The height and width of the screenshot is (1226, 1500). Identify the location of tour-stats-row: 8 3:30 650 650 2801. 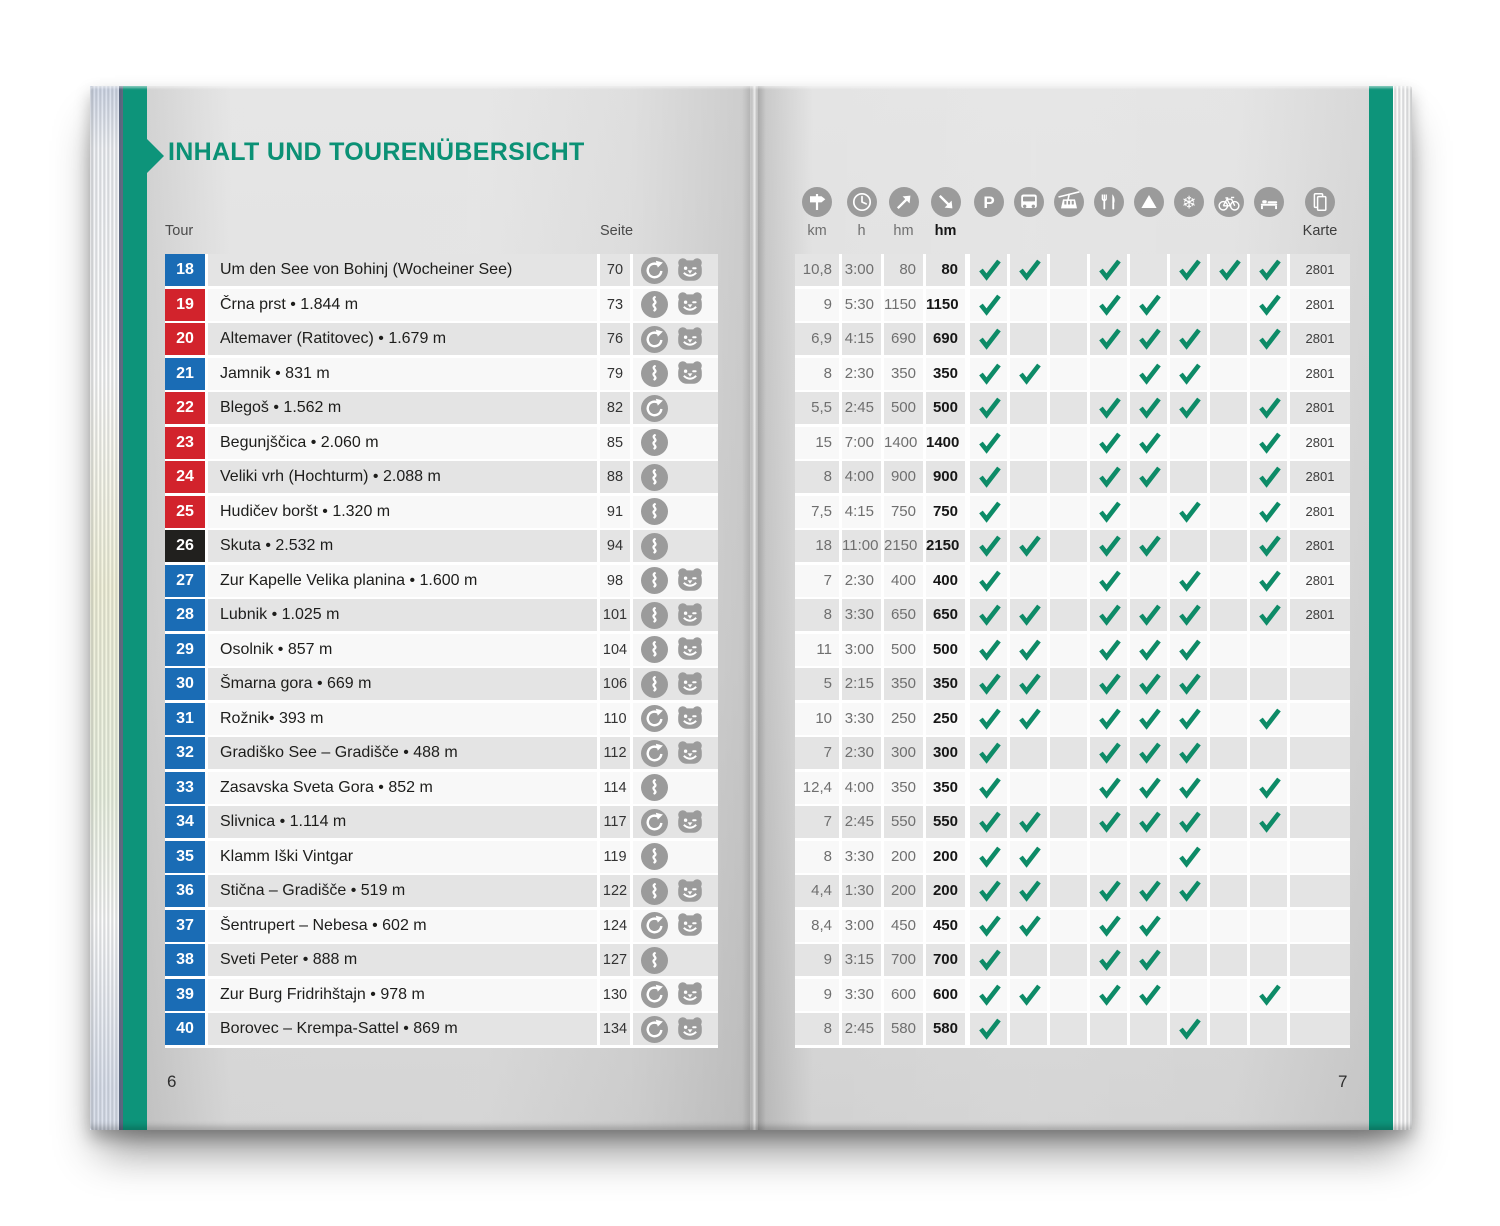
(1072, 616).